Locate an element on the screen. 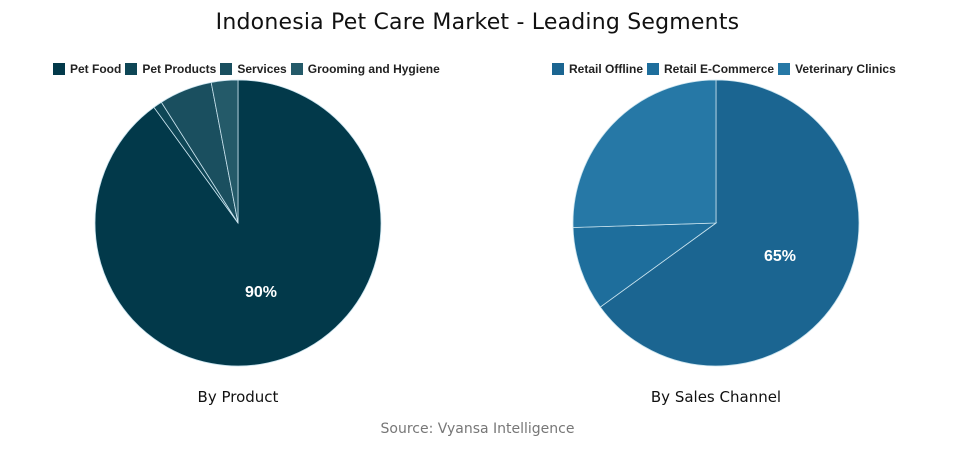  legend-item: Pet Food is located at coordinates (87, 69).